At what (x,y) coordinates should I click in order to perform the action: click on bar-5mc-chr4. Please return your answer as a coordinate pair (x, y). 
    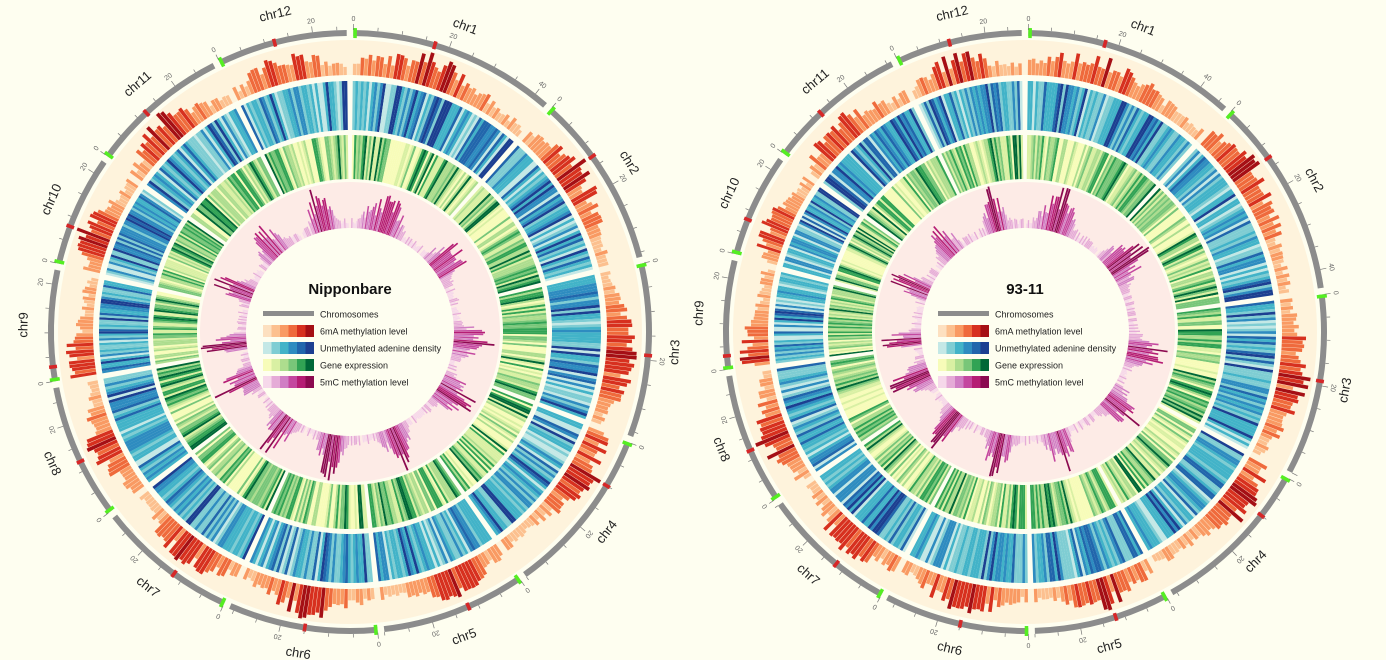
    Looking at the image, I should click on (1118, 388).